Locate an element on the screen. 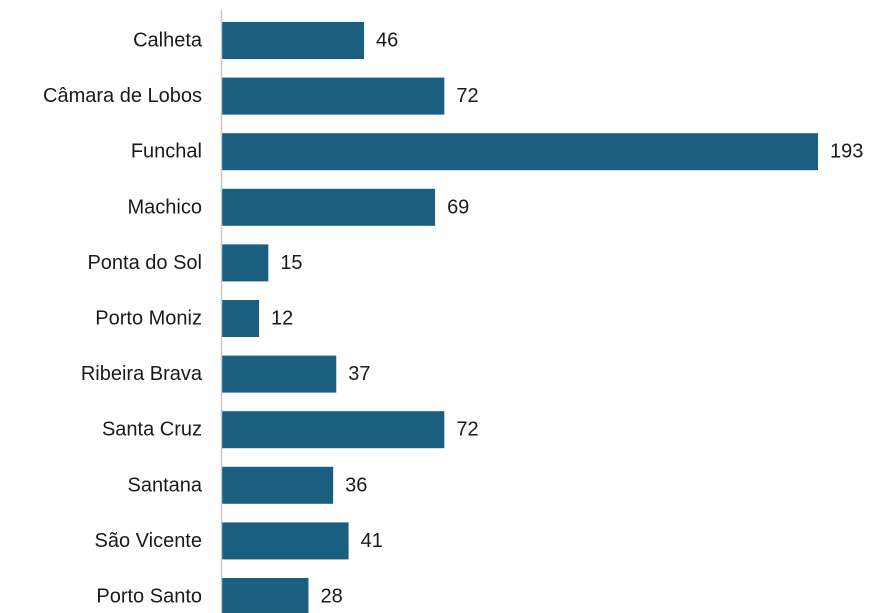 The width and height of the screenshot is (877, 613). category-label-8: Santana is located at coordinates (164, 485).